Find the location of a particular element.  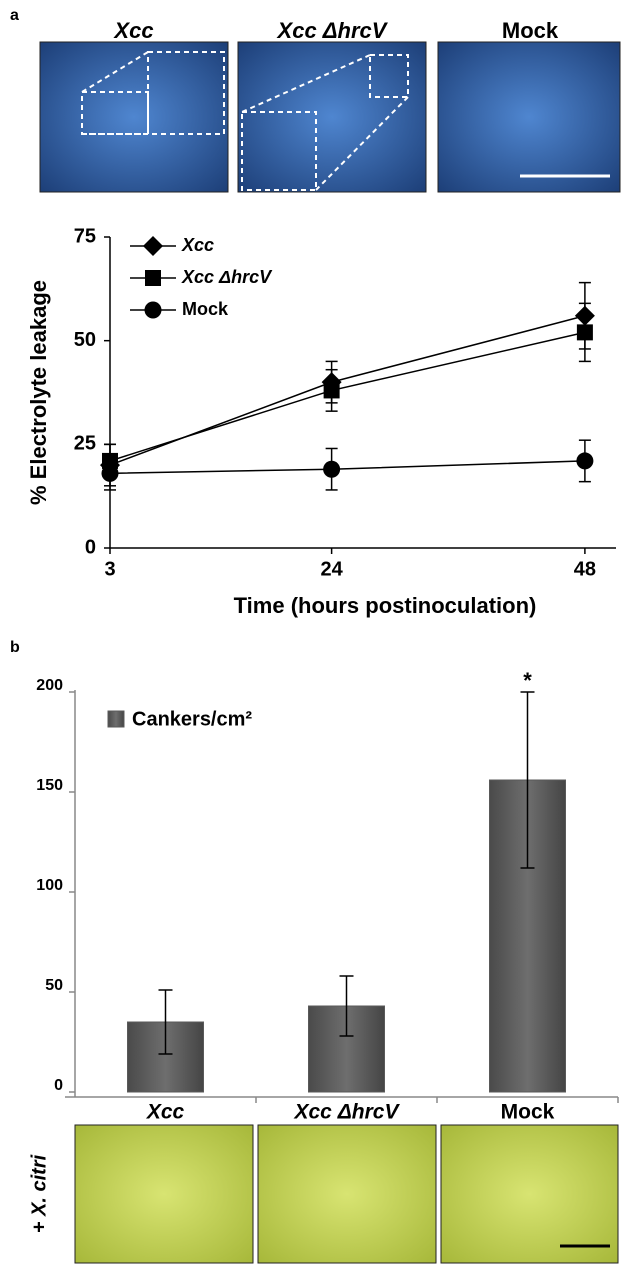

x-tick-label: 3 is located at coordinates (109, 569).